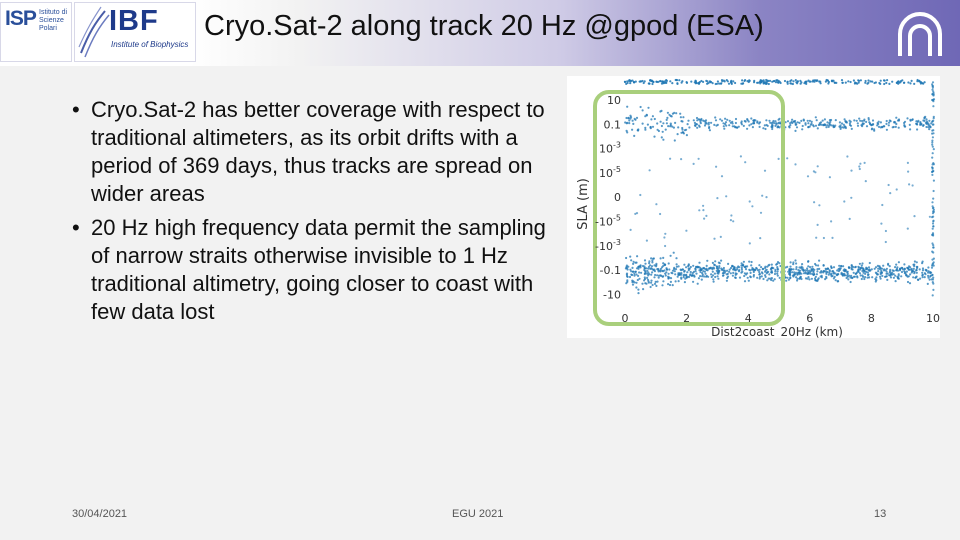  Describe the element at coordinates (781, 318) in the screenshot. I see `x-tick-labels: 0 2 4 6 8 10` at that location.